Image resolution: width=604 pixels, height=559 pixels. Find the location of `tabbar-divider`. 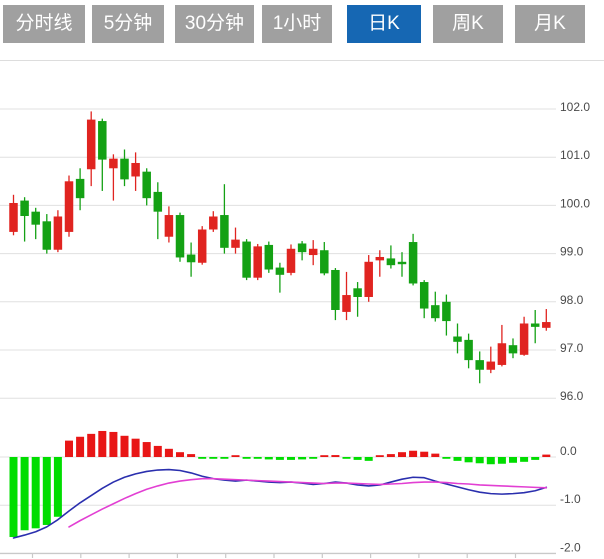

tabbar-divider is located at coordinates (302, 60).